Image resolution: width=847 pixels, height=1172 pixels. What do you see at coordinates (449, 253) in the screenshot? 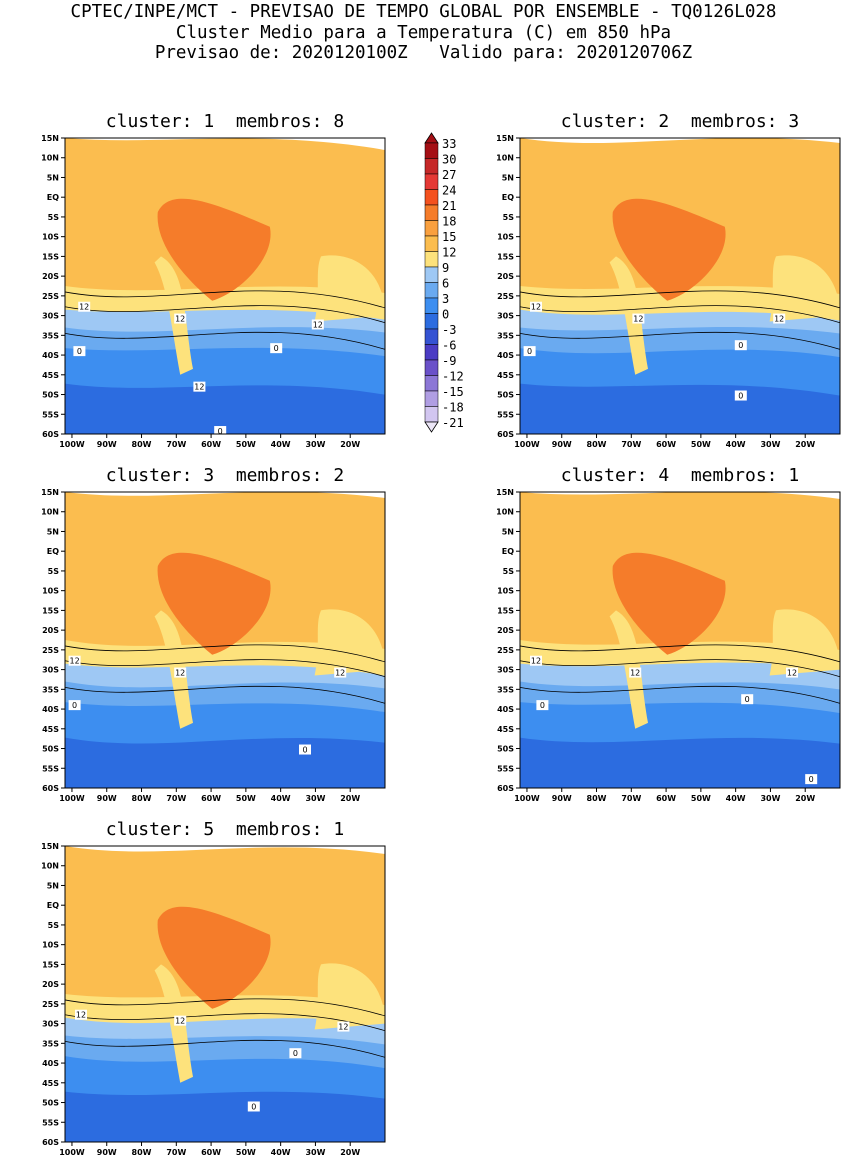
I see `colorbar-label: 12` at bounding box center [449, 253].